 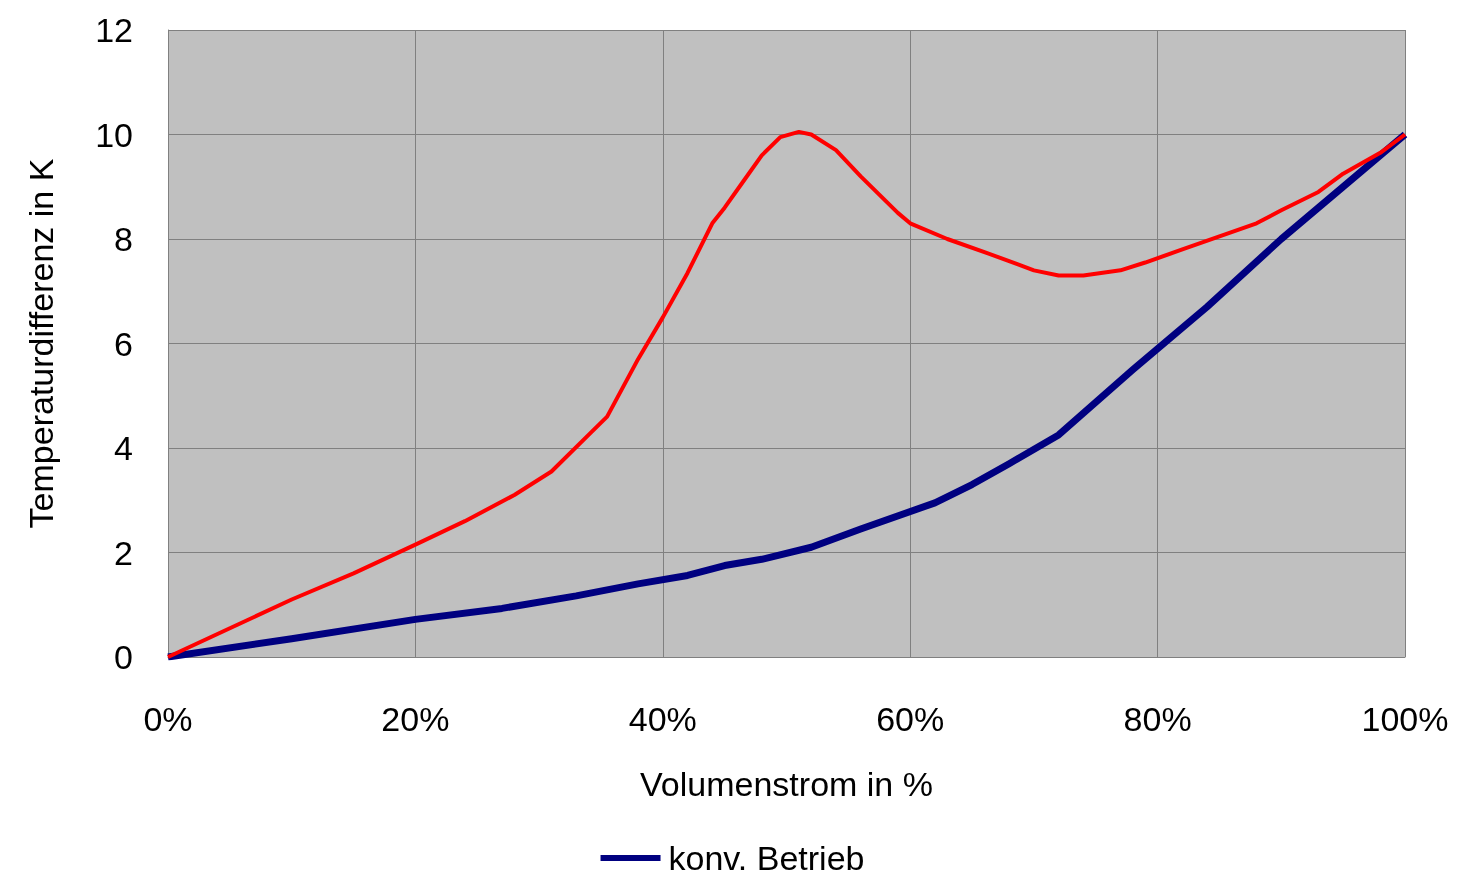 What do you see at coordinates (415, 719) in the screenshot?
I see `x-tick-label: 20%` at bounding box center [415, 719].